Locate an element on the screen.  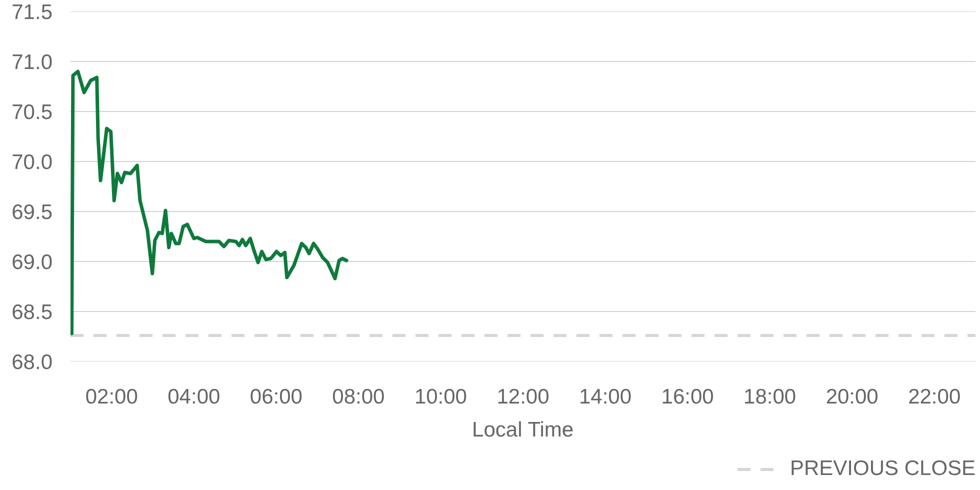
y-tick-label: 68.0 is located at coordinates (32, 362).